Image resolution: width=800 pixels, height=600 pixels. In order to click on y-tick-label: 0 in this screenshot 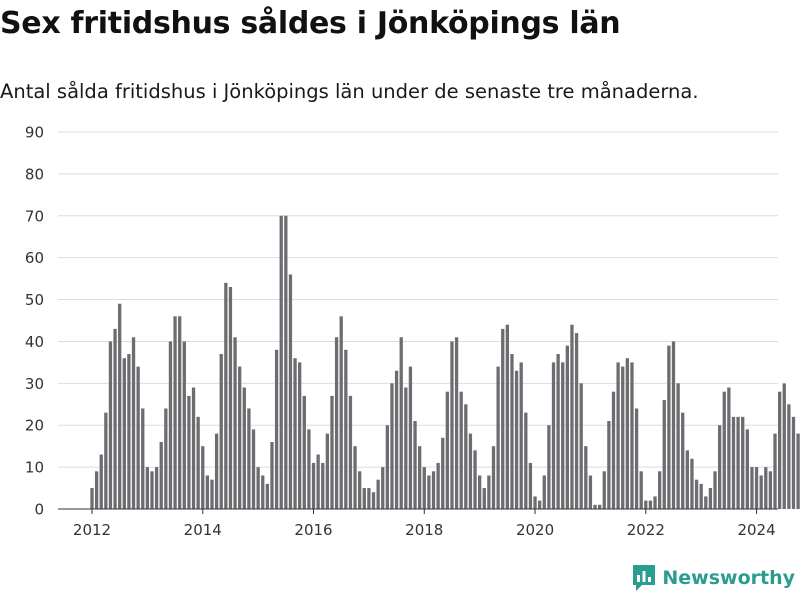, I will do `click(39, 510)`.